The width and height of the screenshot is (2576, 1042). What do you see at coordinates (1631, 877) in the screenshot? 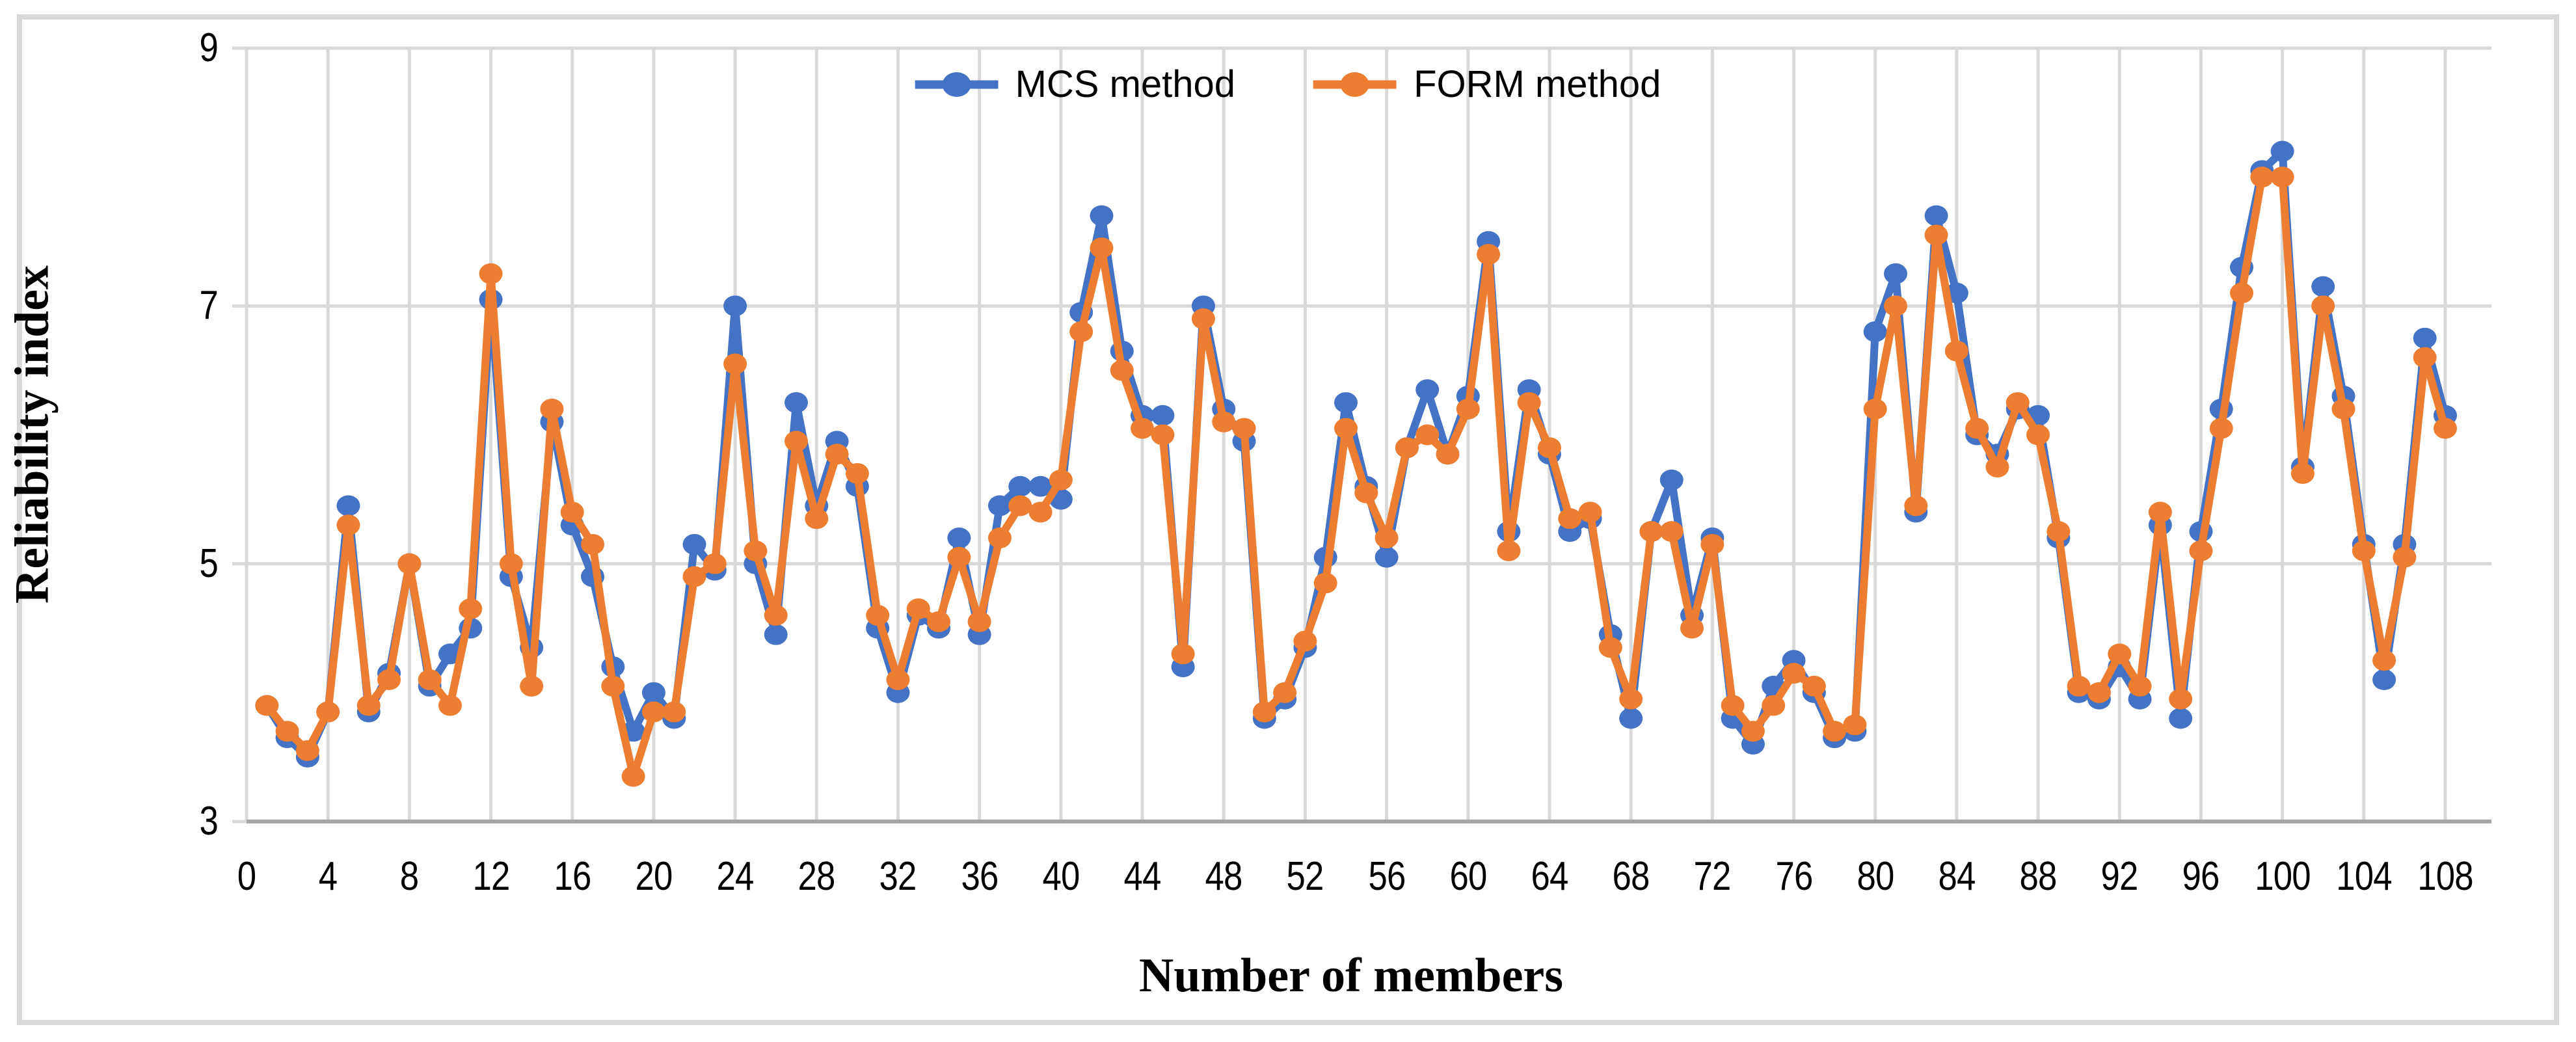
I see `x-tick-label: 68` at bounding box center [1631, 877].